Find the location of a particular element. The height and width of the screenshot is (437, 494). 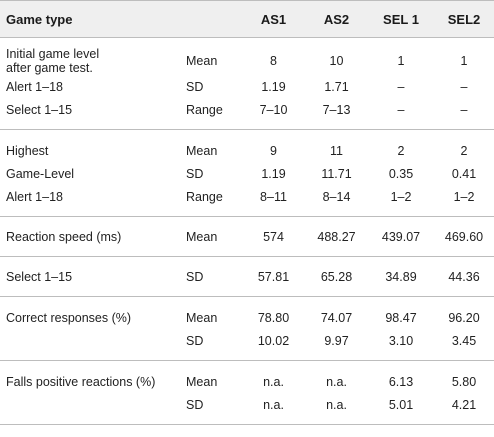

cell-sel1: 6.13 is located at coordinates (401, 381).